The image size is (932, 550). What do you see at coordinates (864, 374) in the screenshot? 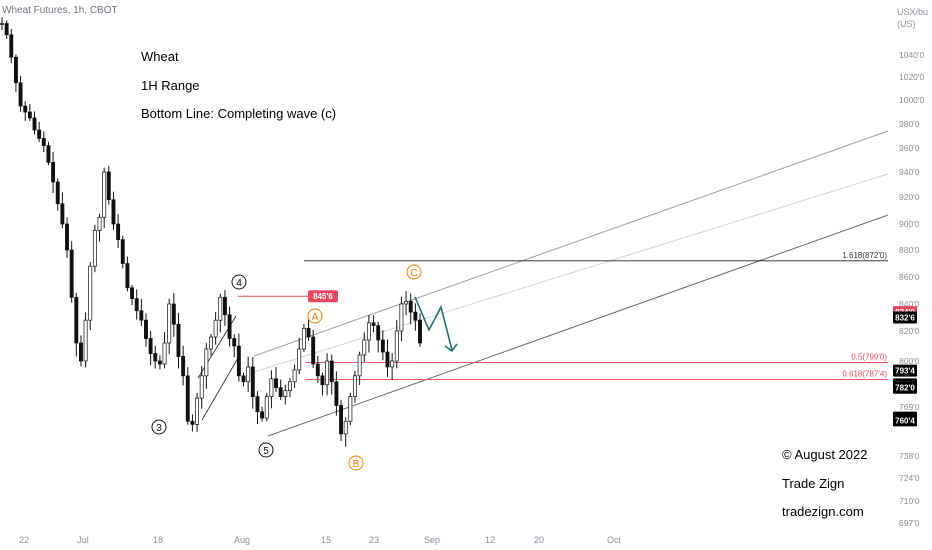
I see `level-label: 0.618(787'4)` at bounding box center [864, 374].